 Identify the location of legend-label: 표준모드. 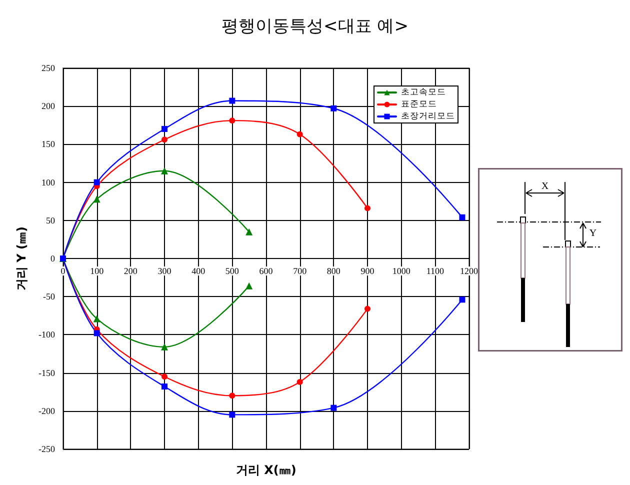
(419, 105).